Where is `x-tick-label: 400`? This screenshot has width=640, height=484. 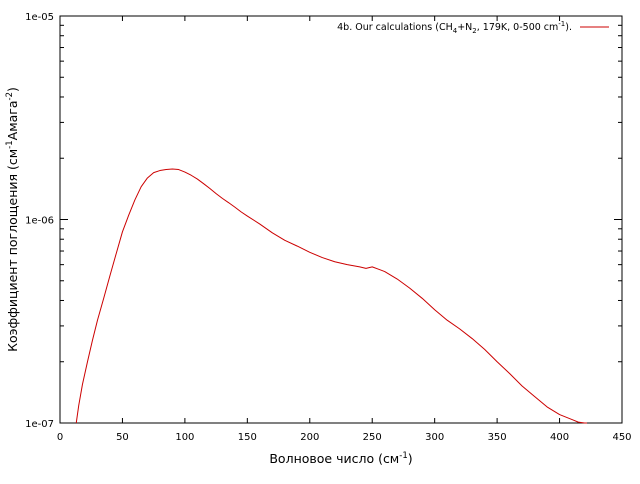
x-tick-label: 400 is located at coordinates (559, 437).